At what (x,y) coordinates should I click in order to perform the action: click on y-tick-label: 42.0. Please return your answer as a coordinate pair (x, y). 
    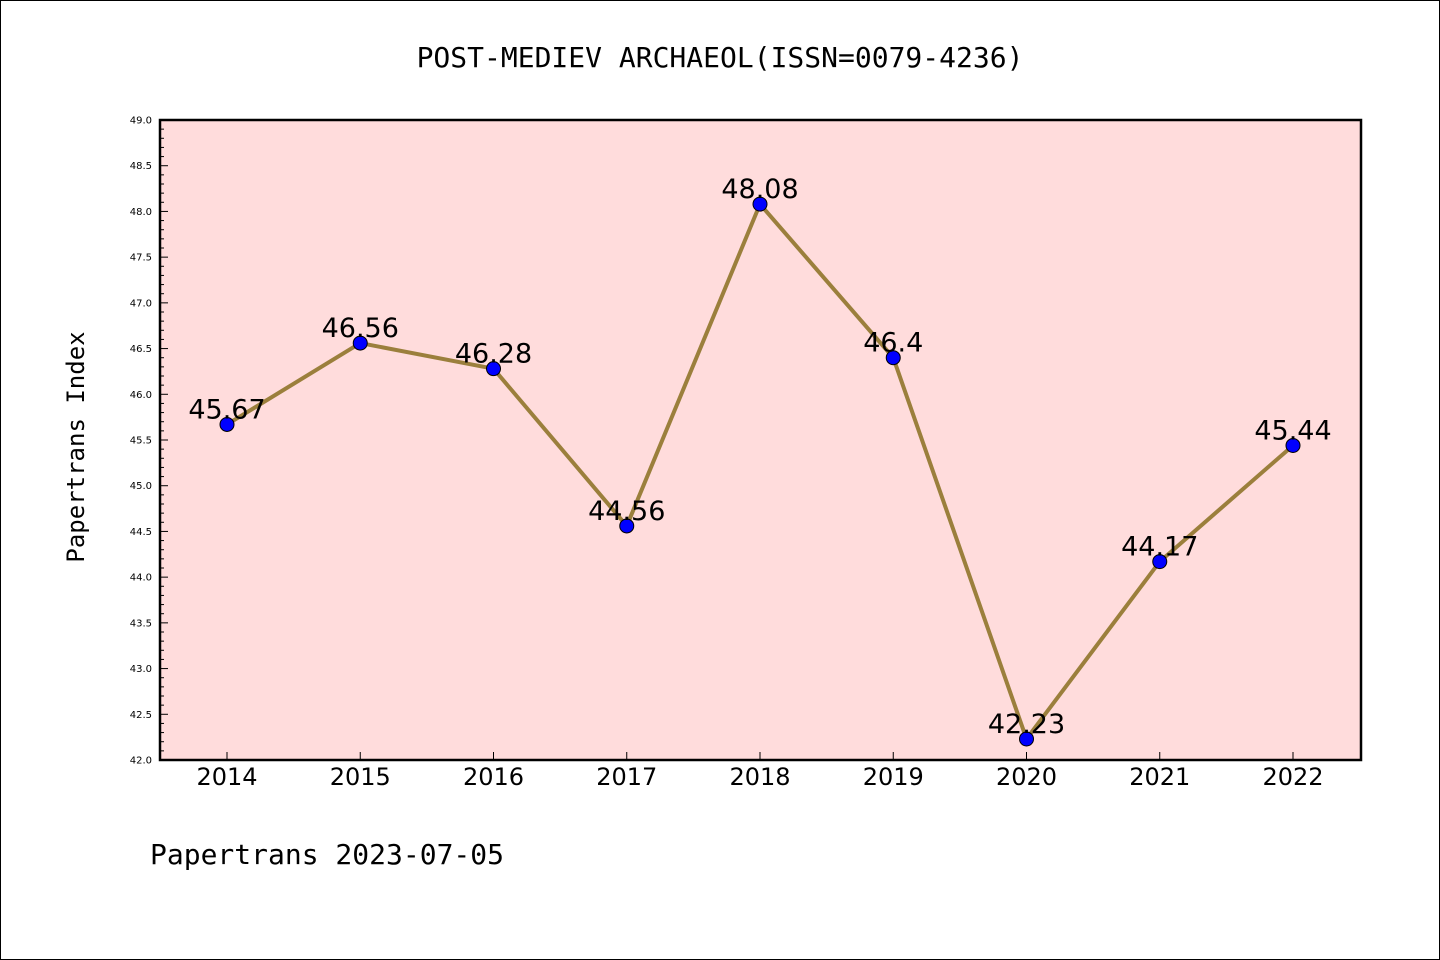
    Looking at the image, I should click on (141, 761).